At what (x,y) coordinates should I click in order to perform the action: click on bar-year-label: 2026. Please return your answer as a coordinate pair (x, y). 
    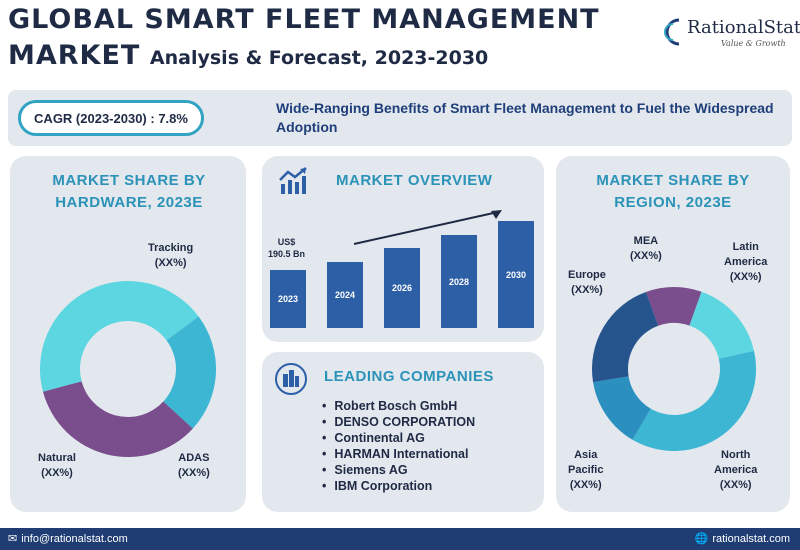
    Looking at the image, I should click on (402, 288).